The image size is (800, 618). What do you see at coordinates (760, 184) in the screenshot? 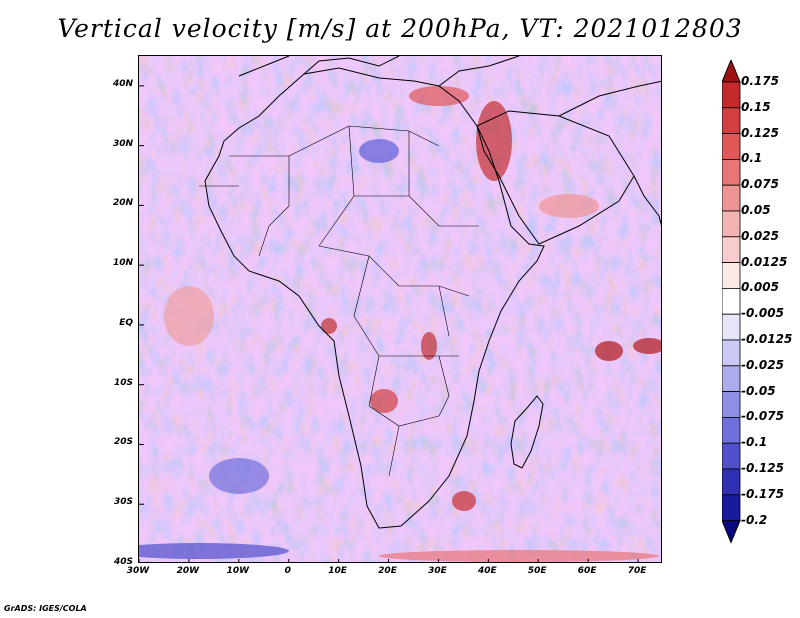
I see `colorbar-label: 0.075` at bounding box center [760, 184].